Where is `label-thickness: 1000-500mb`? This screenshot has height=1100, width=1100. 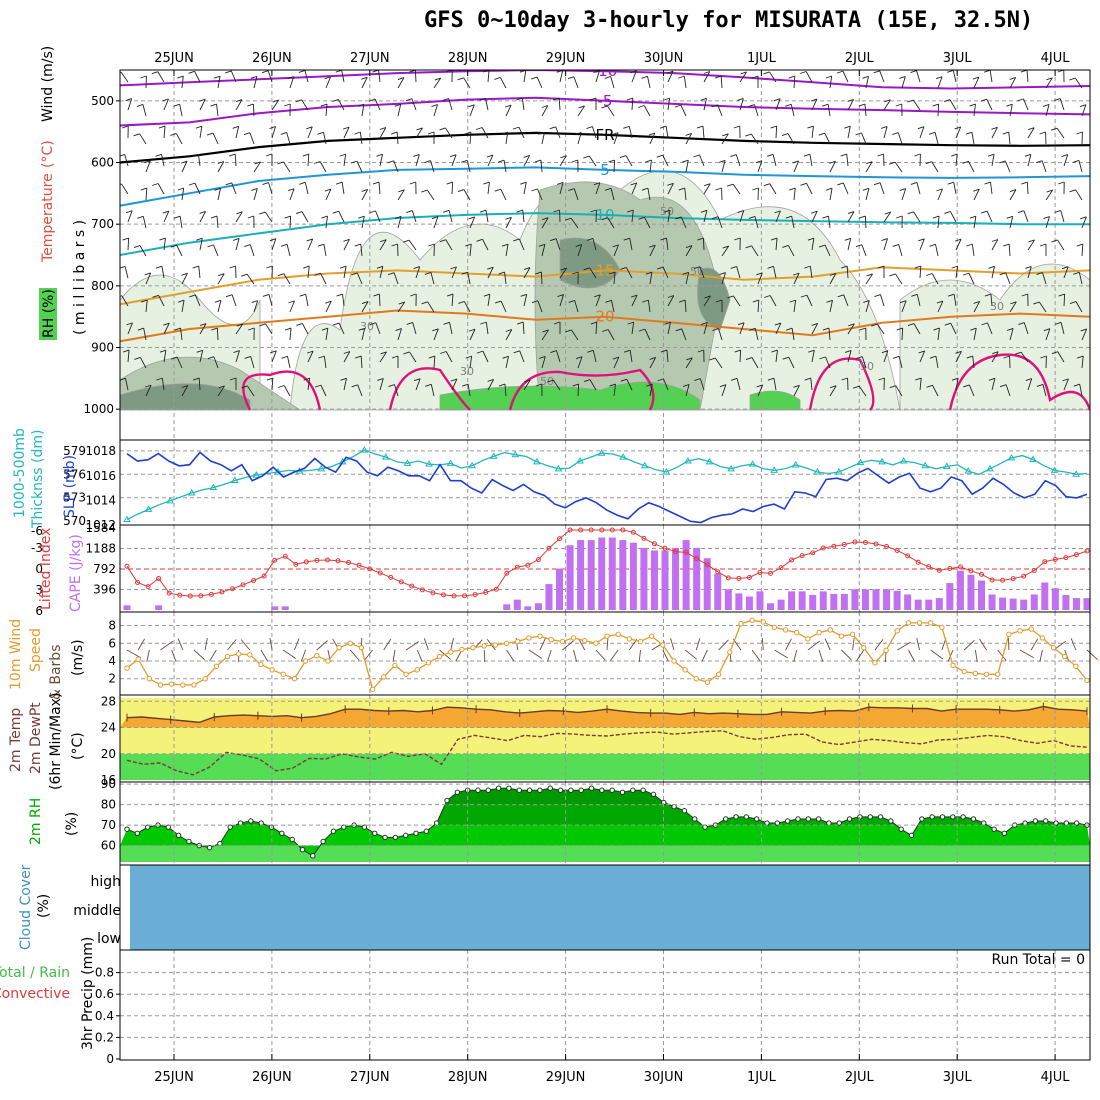
label-thickness: 1000-500mb is located at coordinates (20, 473).